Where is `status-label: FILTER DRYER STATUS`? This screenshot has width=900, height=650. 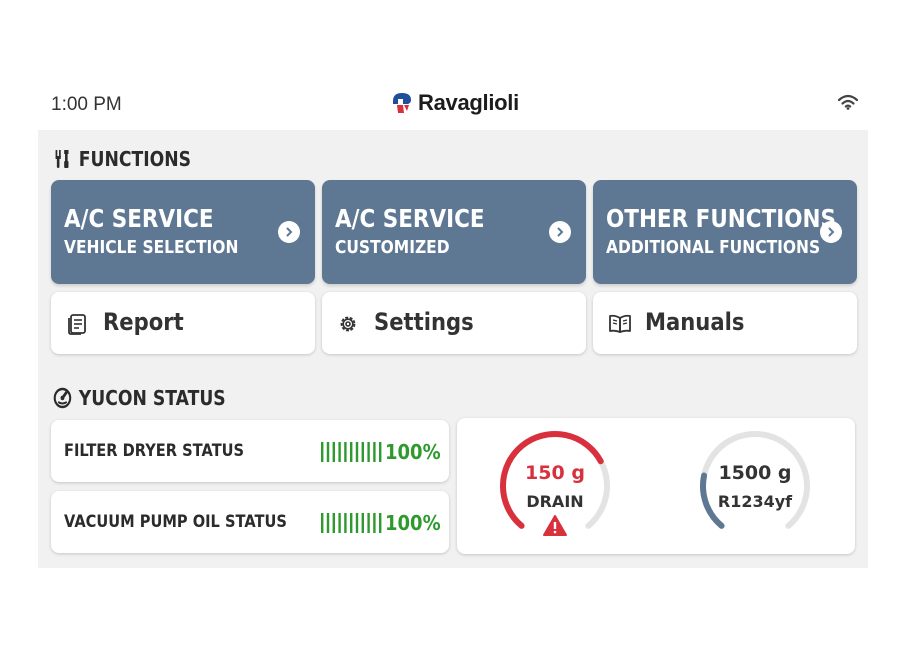 status-label: FILTER DRYER STATUS is located at coordinates (154, 451).